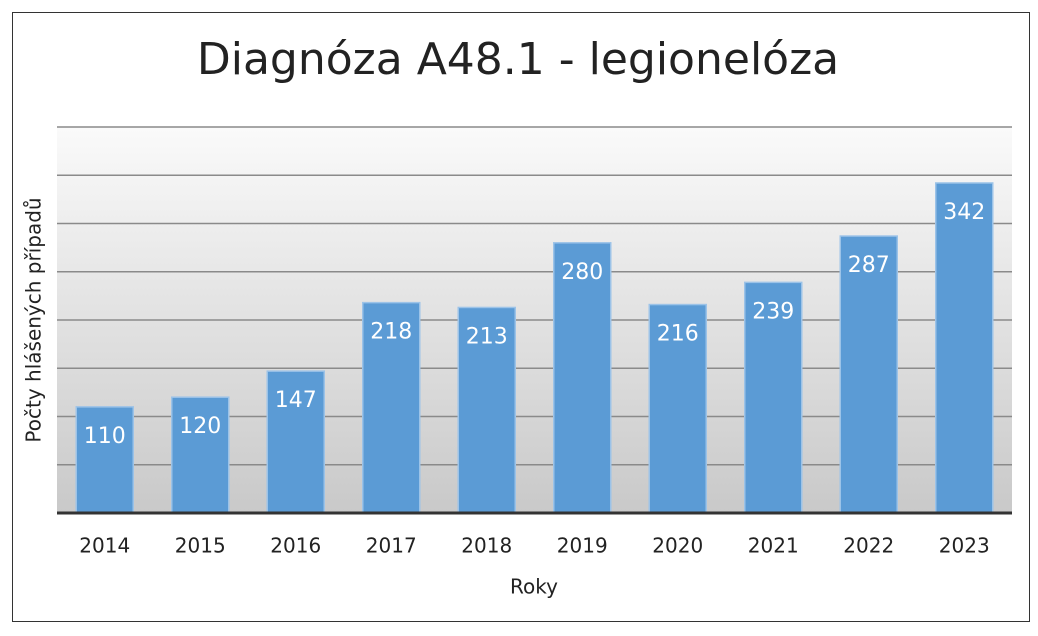  Describe the element at coordinates (487, 336) in the screenshot. I see `data-label: 213` at that location.